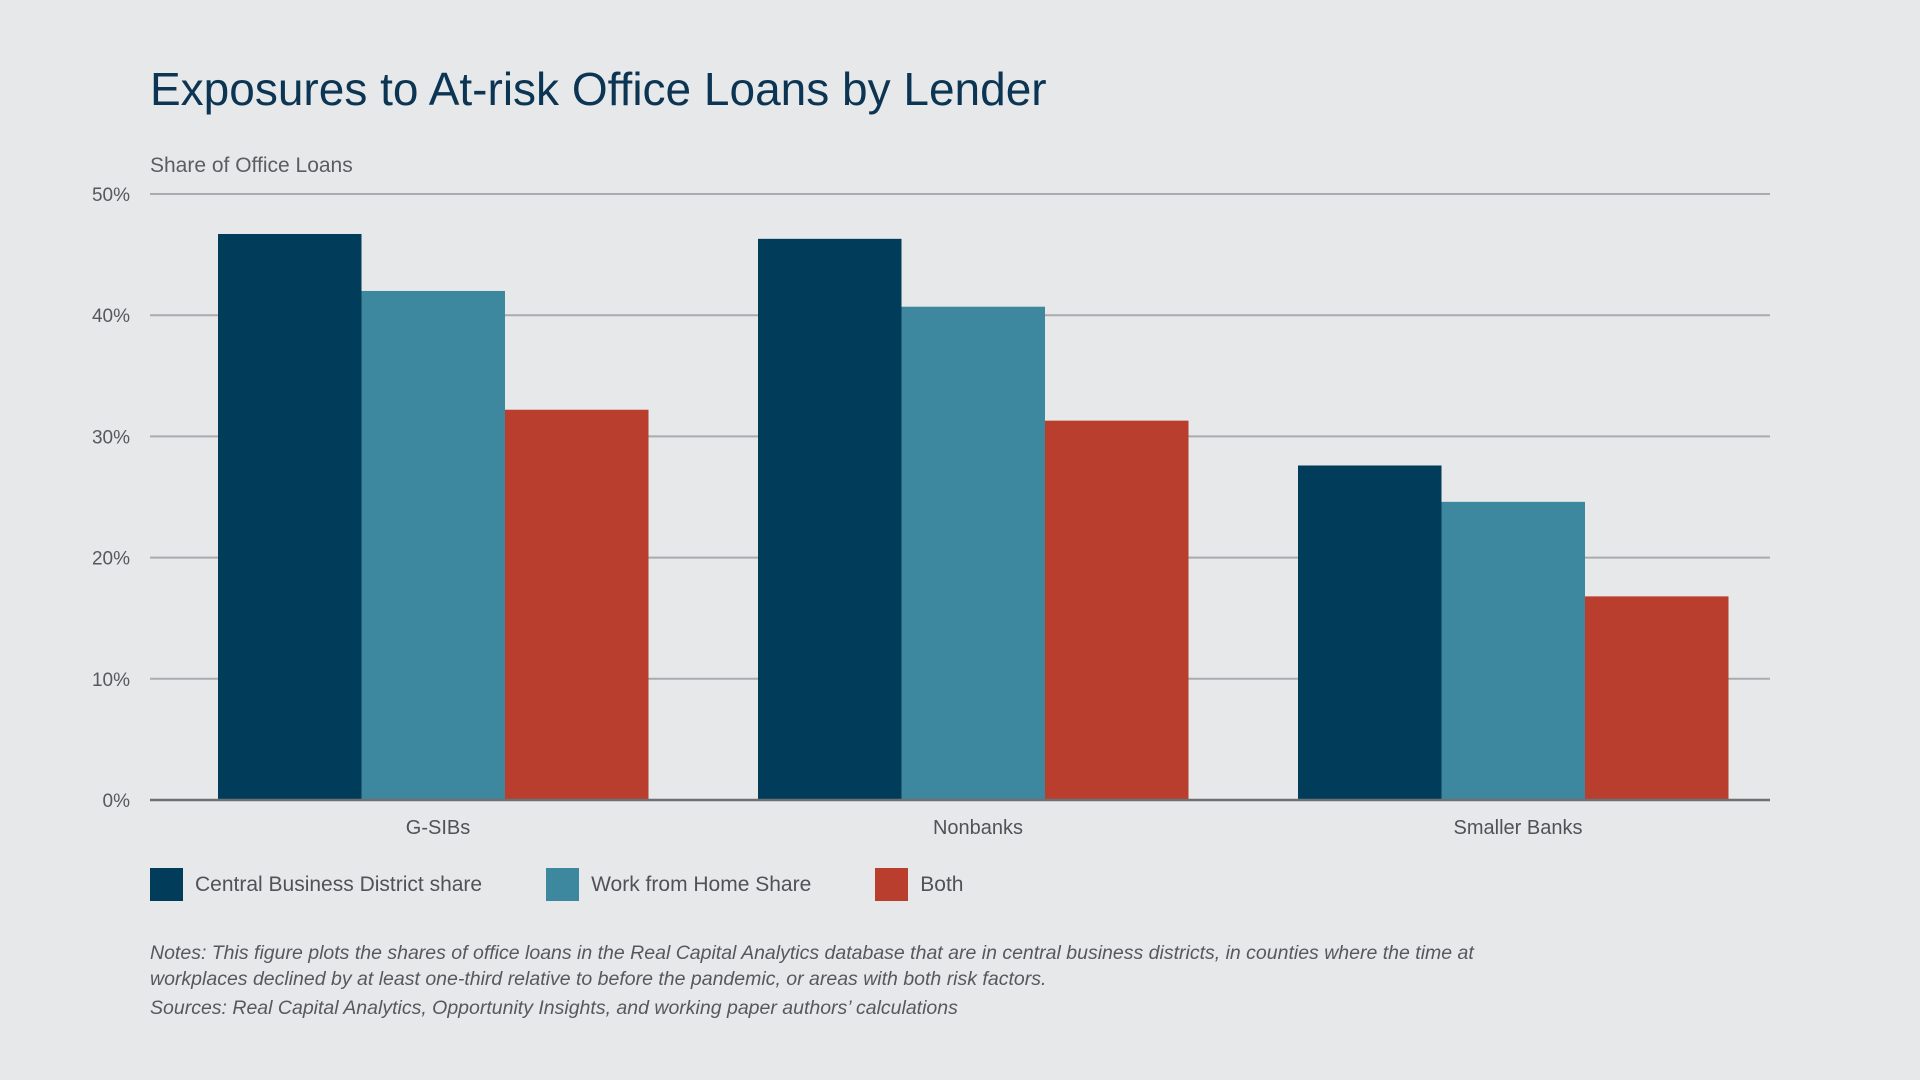  I want to click on y-tick-label: 0%, so click(117, 801).